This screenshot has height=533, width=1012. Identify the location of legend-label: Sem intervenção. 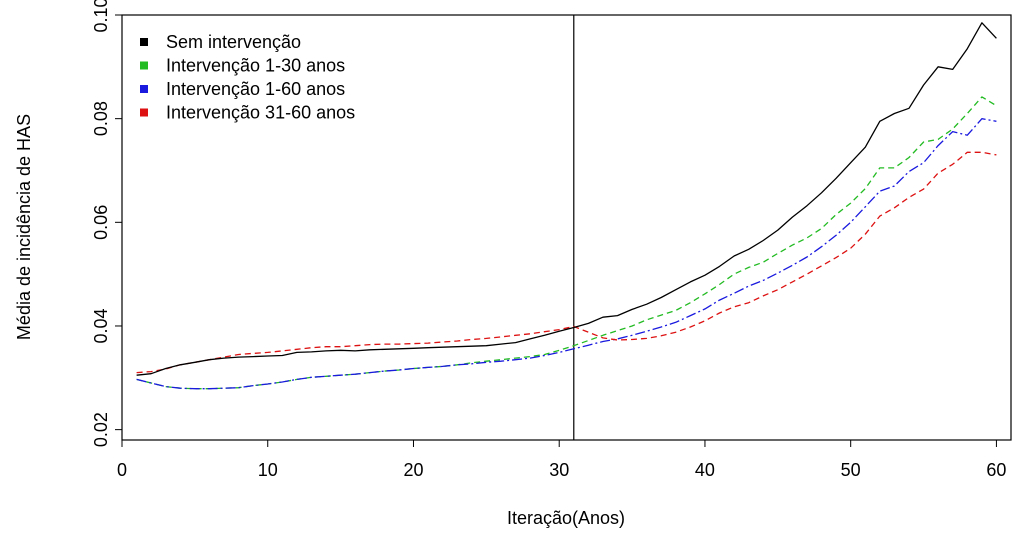
(233, 42).